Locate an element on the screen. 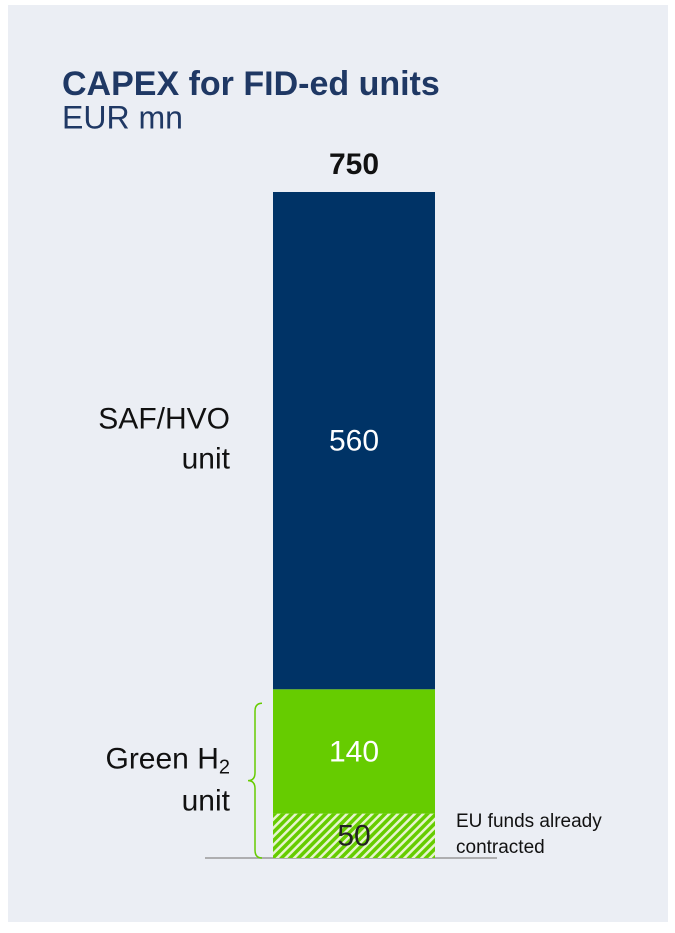  chart-title: CAPEX for FID-ed units is located at coordinates (251, 84).